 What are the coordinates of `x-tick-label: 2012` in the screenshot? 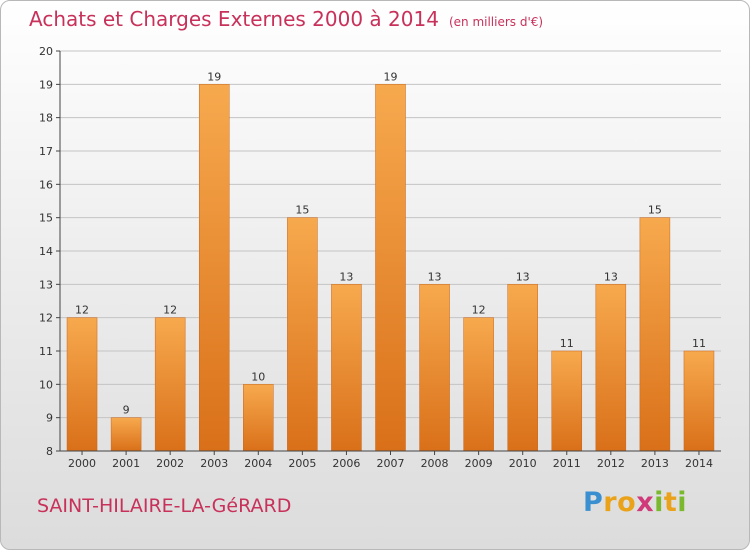 It's located at (611, 463).